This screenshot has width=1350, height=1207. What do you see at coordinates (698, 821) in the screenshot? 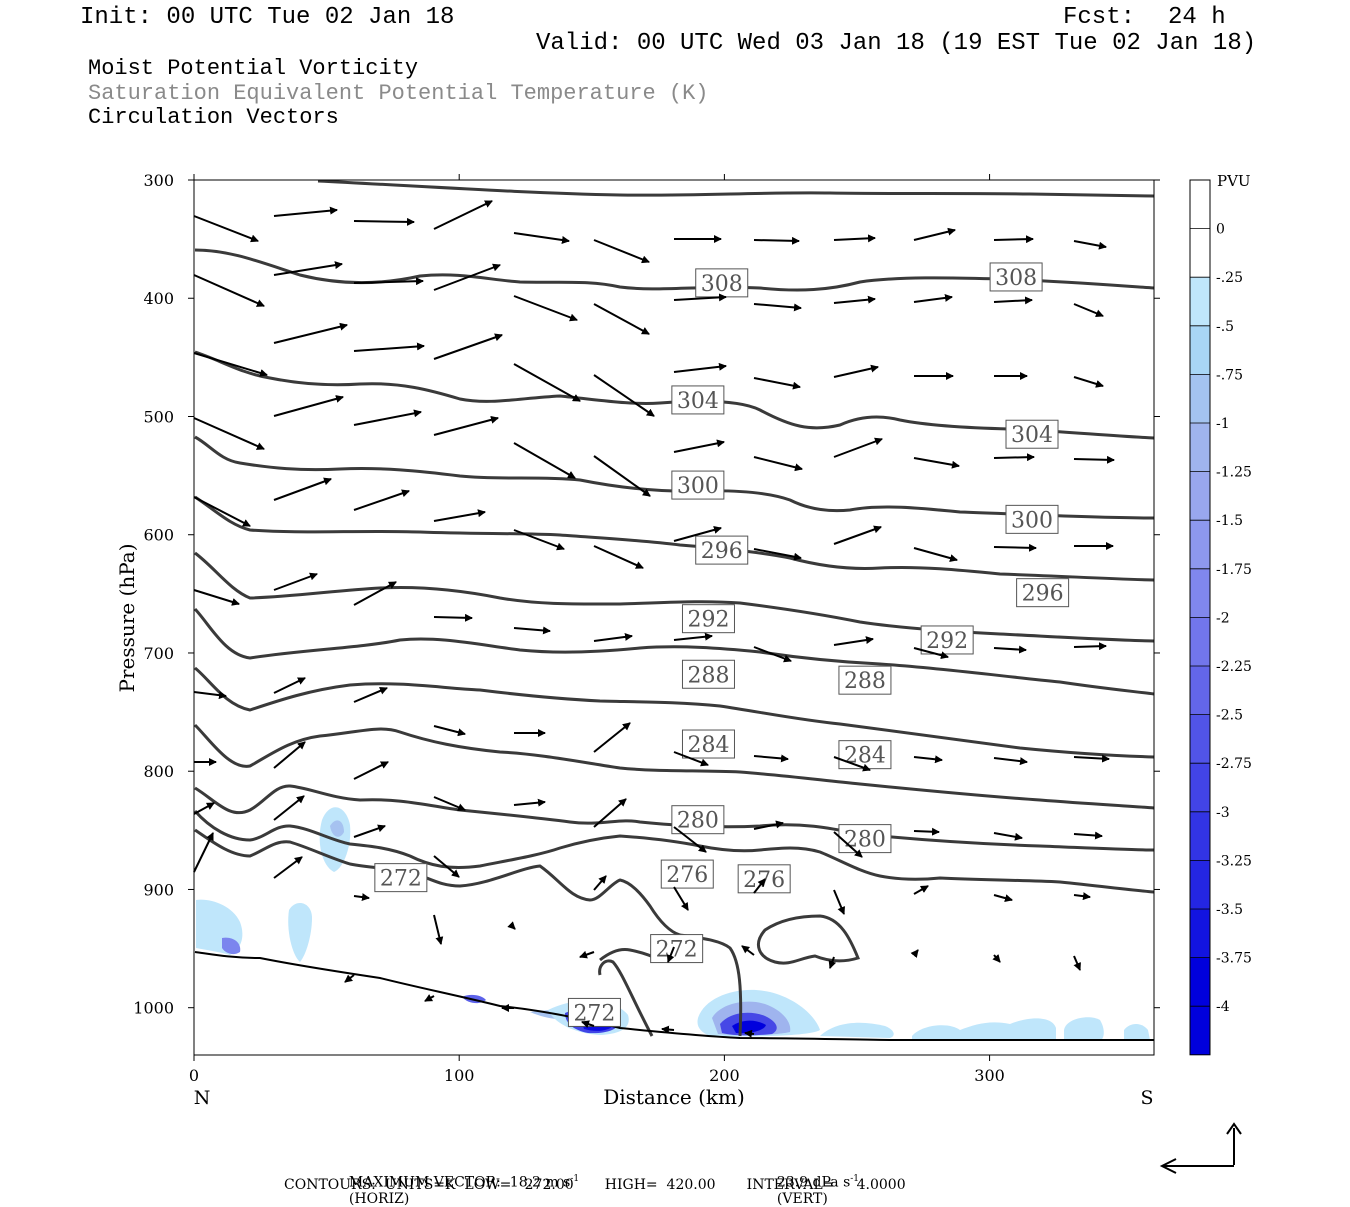
I see `contour-label: 280` at bounding box center [698, 821].